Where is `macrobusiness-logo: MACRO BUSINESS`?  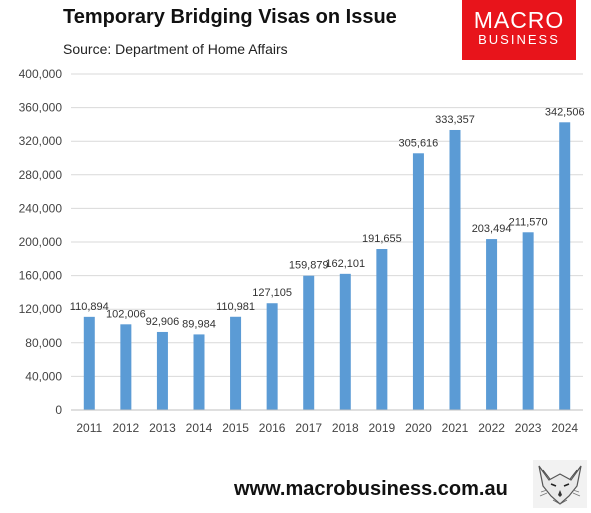
macrobusiness-logo: MACRO BUSINESS is located at coordinates (519, 30).